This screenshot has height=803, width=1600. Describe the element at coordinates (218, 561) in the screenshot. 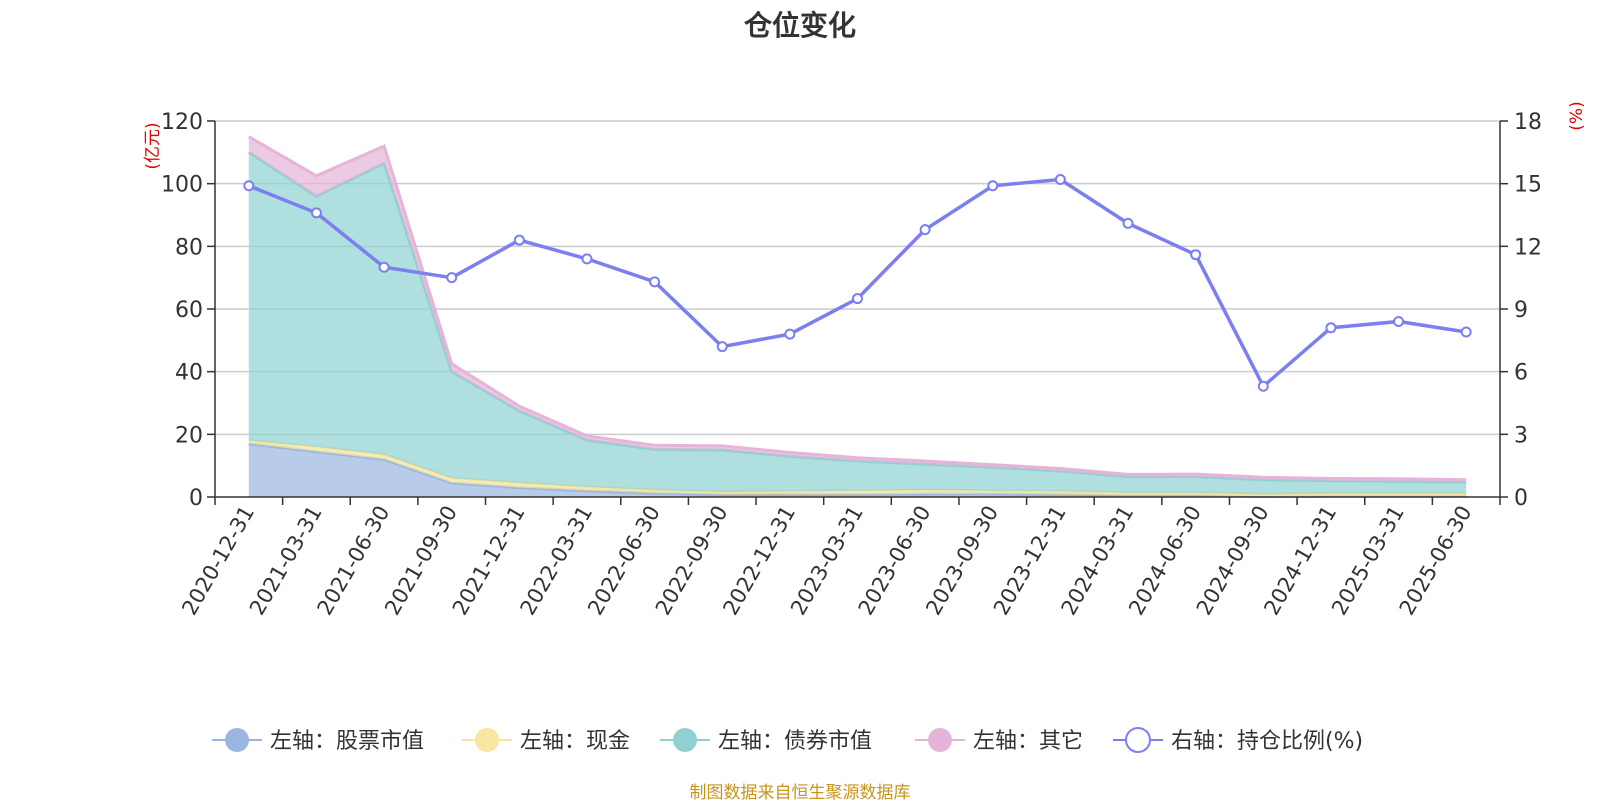

I see `x-axis-tick-label: 2020-12-31` at that location.